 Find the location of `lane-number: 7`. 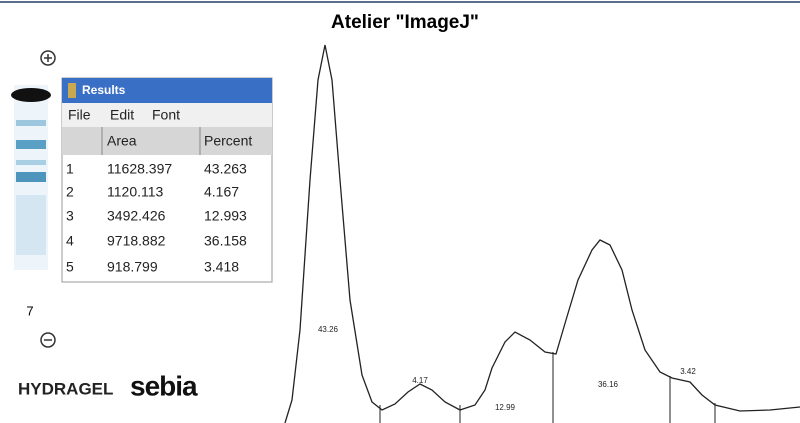

lane-number: 7 is located at coordinates (29, 310).